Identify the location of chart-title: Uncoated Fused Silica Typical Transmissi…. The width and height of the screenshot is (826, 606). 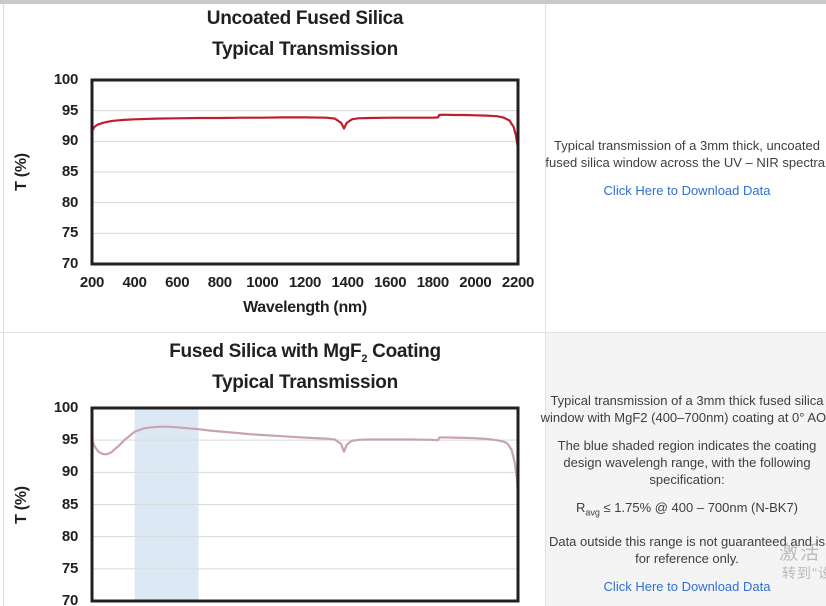
(305, 34).